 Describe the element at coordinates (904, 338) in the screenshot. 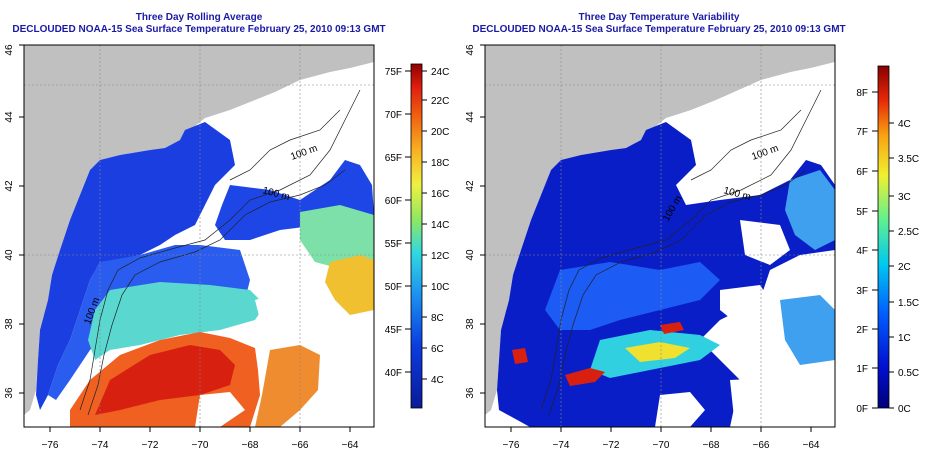

I see `right-colorbar-label-c: 1C` at that location.